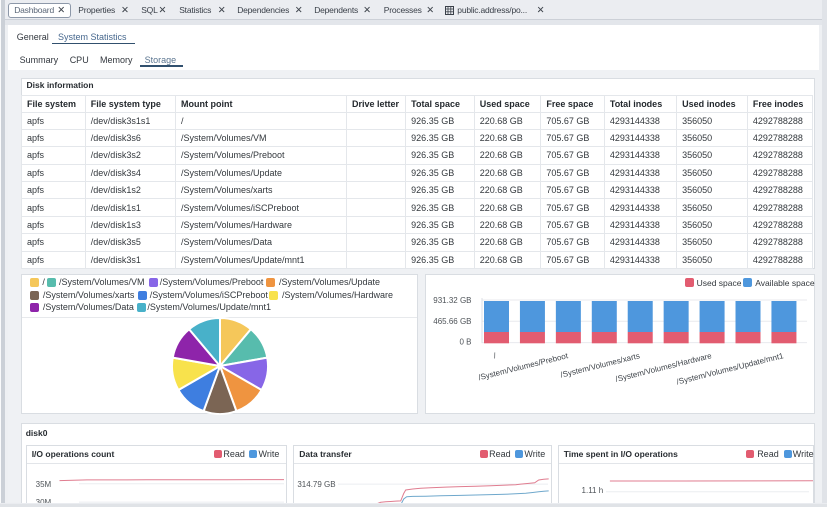 This screenshot has width=827, height=507. Describe the element at coordinates (317, 484) in the screenshot. I see `svg-text: 314.79 GB` at that location.